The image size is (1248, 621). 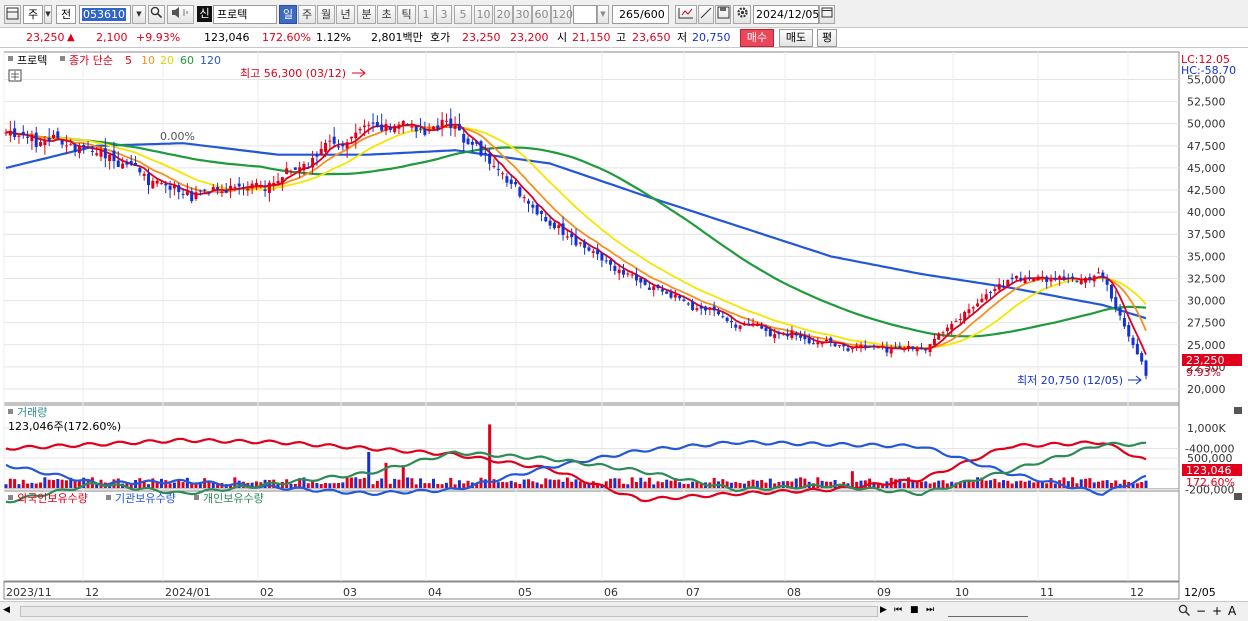 What do you see at coordinates (796, 38) in the screenshot?
I see `sell-button: 매도` at bounding box center [796, 38].